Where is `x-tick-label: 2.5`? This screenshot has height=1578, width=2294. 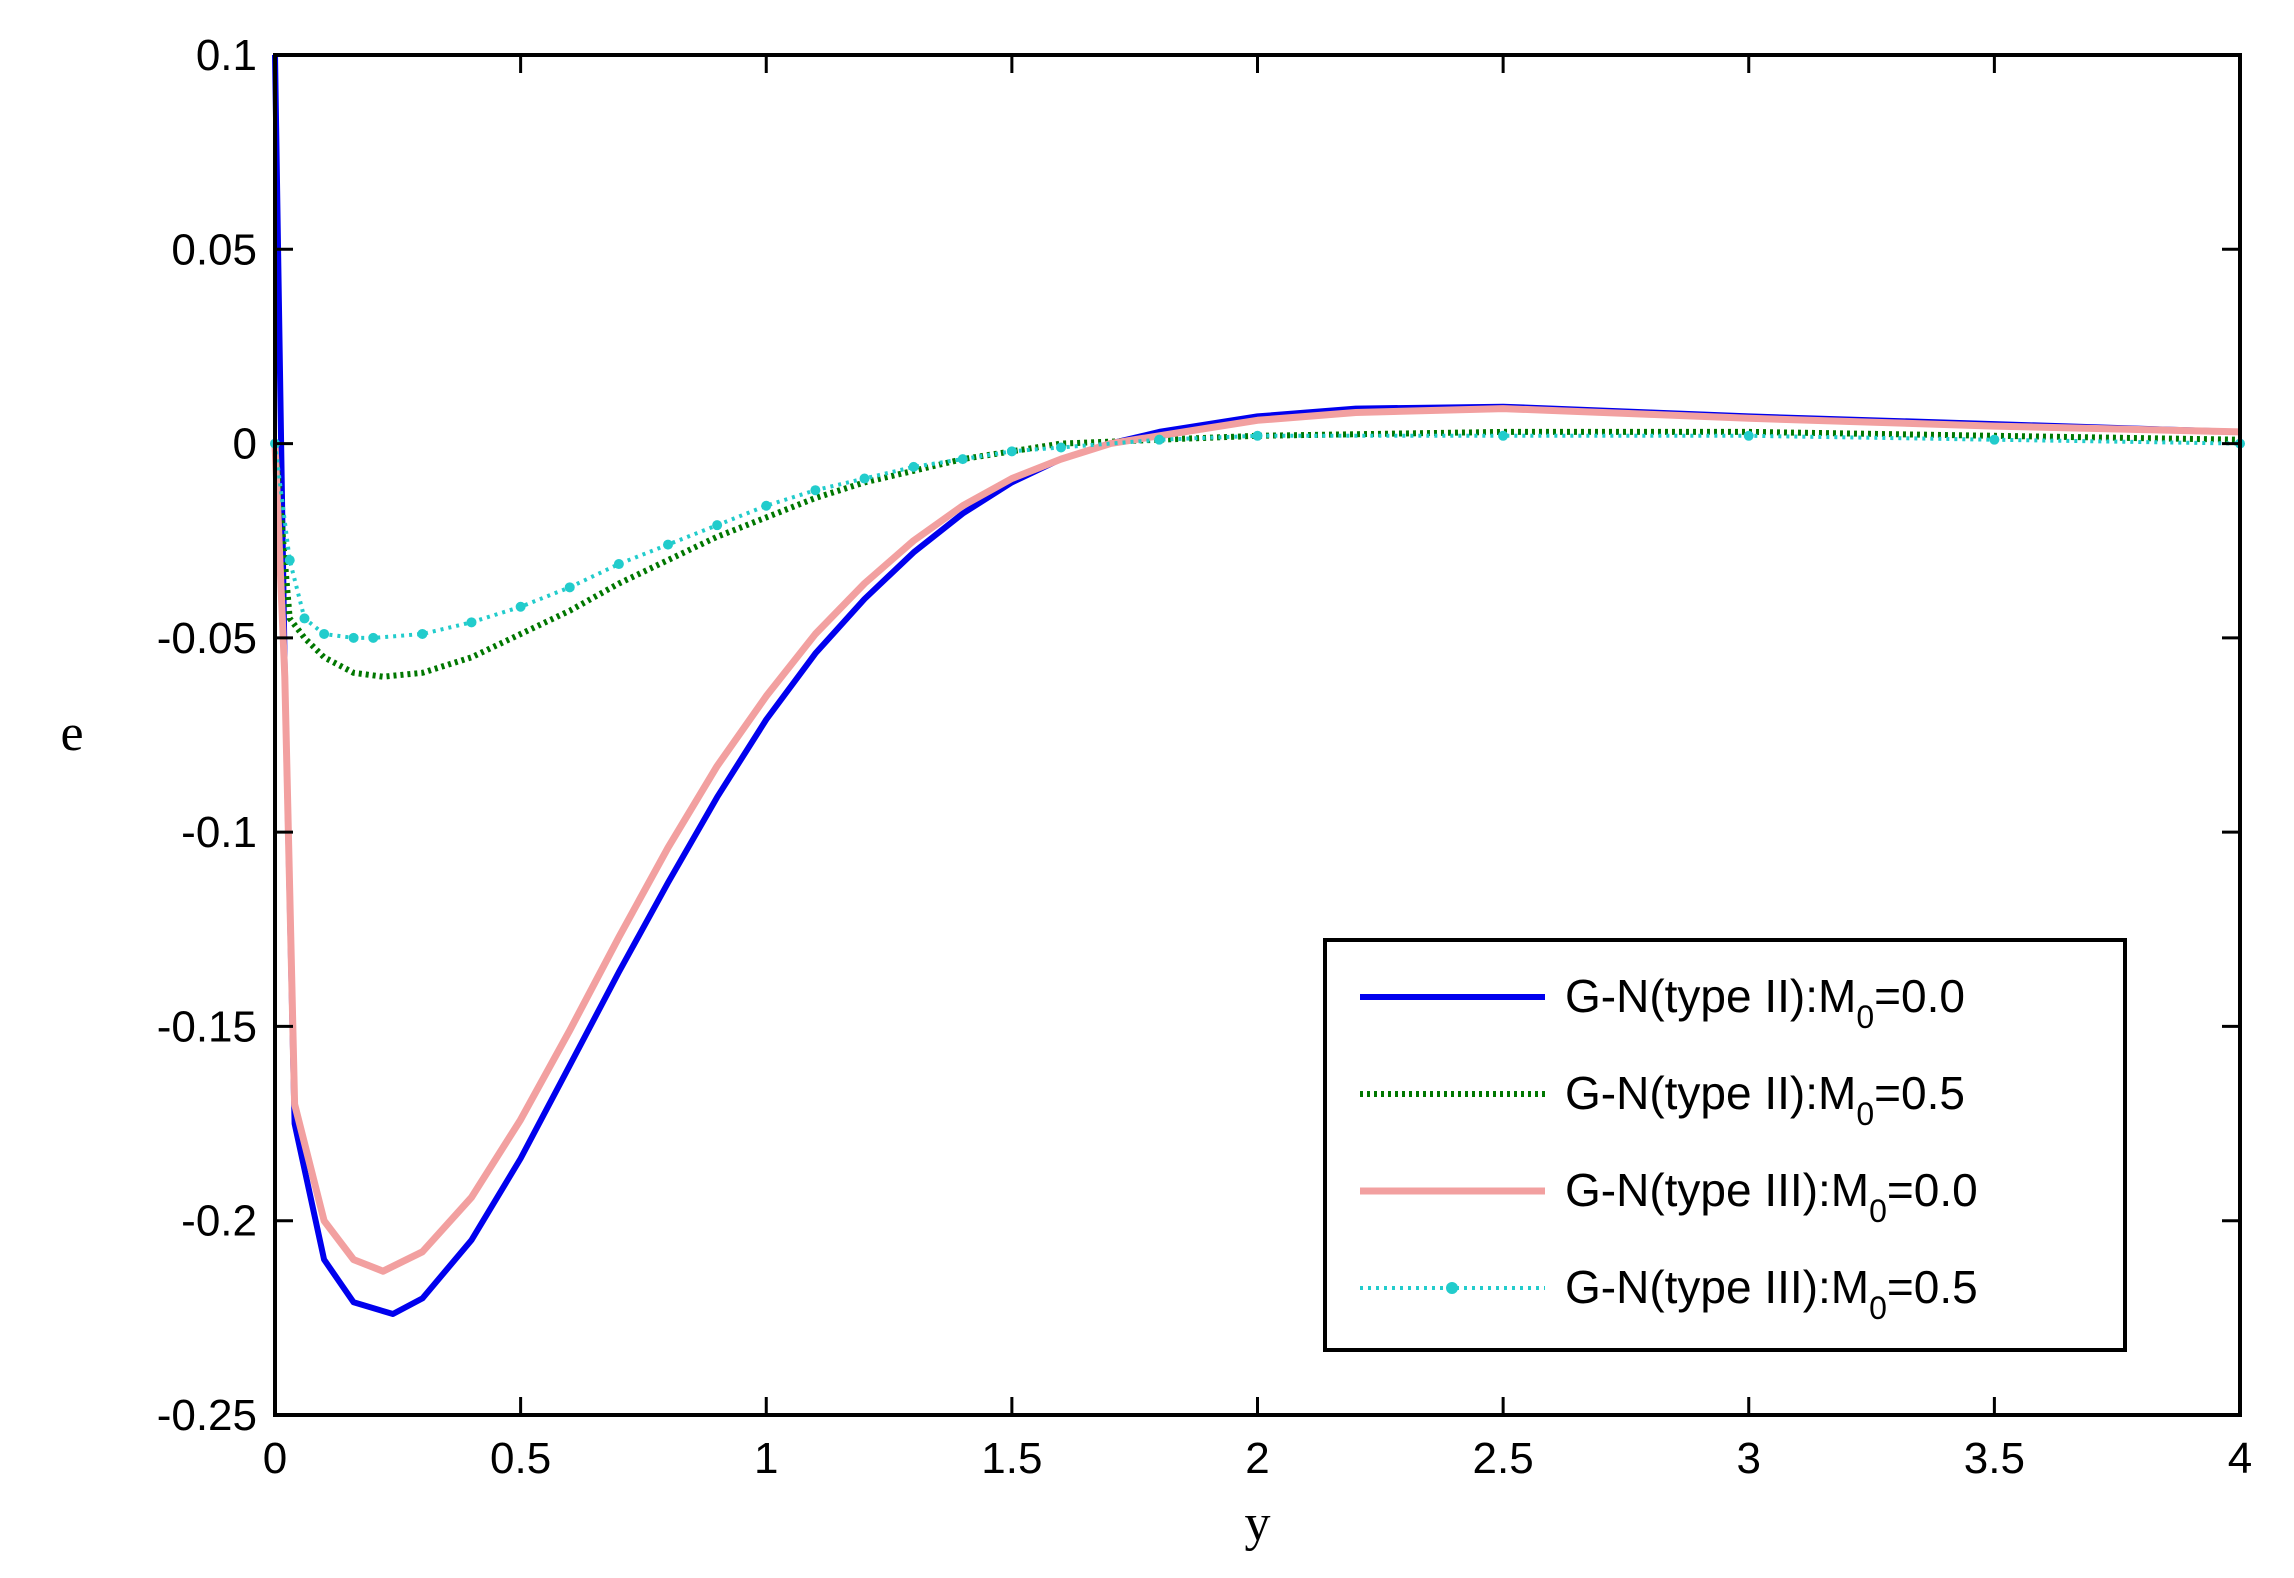 x-tick-label: 2.5 is located at coordinates (1503, 1458).